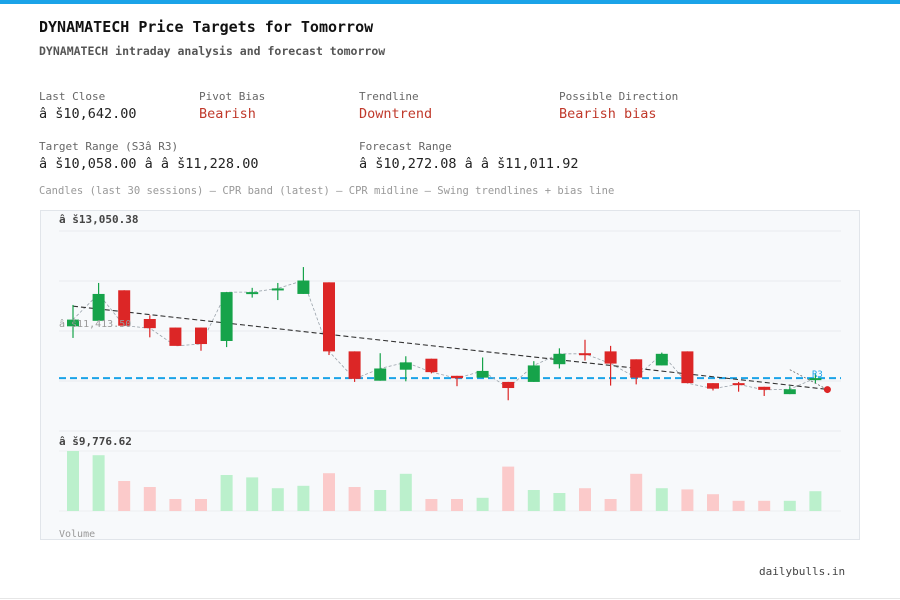  What do you see at coordinates (95, 441) in the screenshot?
I see `price-label-bottom: â š9,776.62` at bounding box center [95, 441].